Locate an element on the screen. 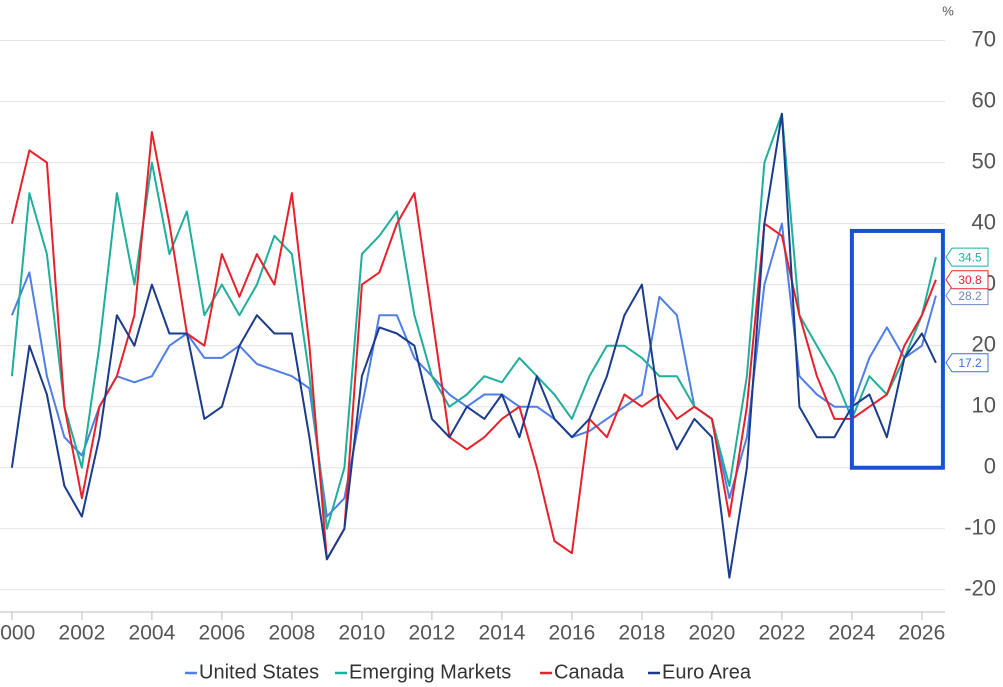  legend-label: Emerging Markets is located at coordinates (430, 672).